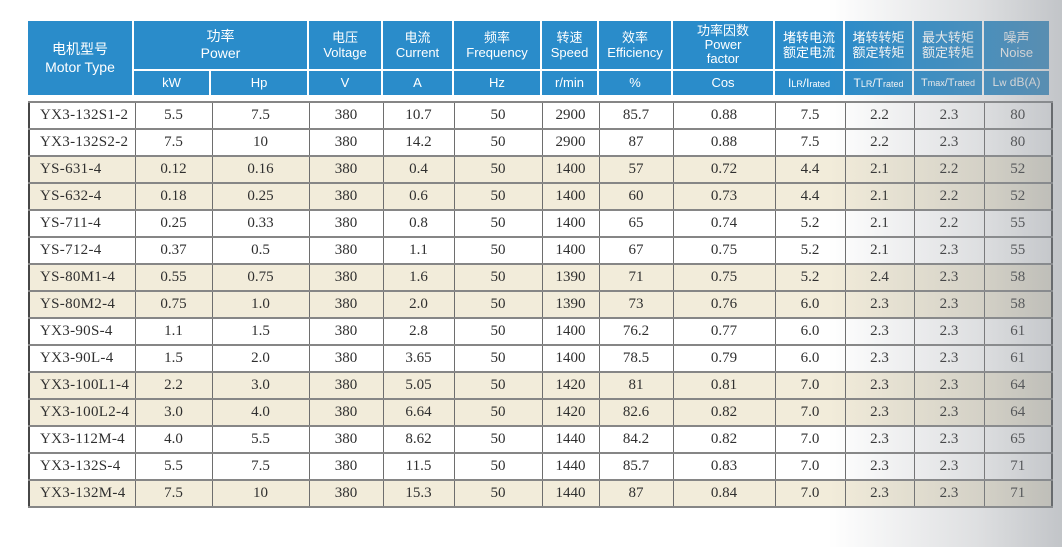  I want to click on cell-cos: 0.83, so click(724, 466).